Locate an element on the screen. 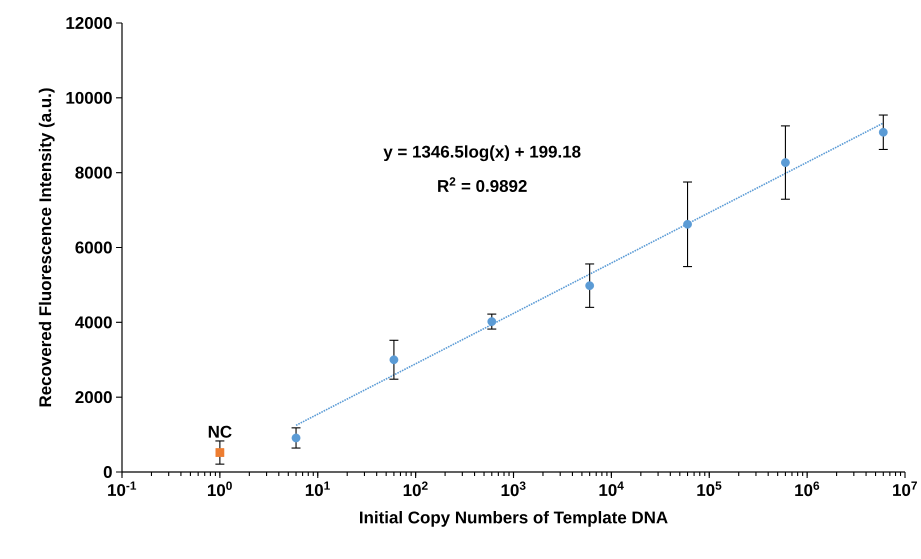 This screenshot has width=921, height=559. y-tick-label: 6000 is located at coordinates (93, 248).